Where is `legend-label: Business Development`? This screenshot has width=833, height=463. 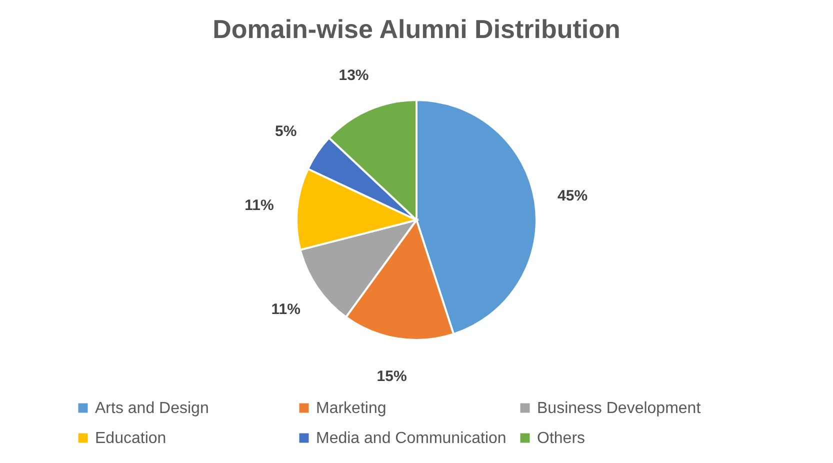 legend-label: Business Development is located at coordinates (619, 408).